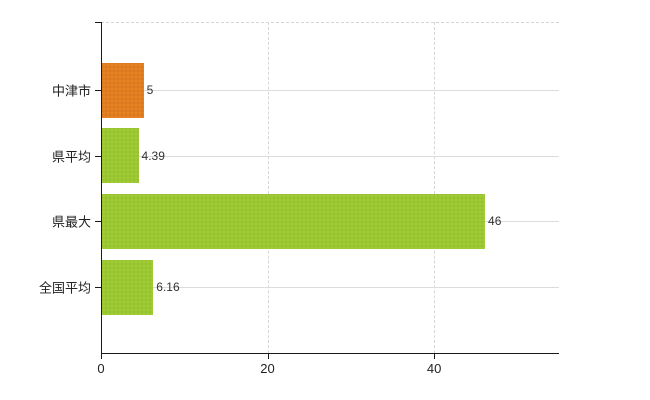 The image size is (650, 400). I want to click on x-axis-tick-label: 0, so click(101, 368).